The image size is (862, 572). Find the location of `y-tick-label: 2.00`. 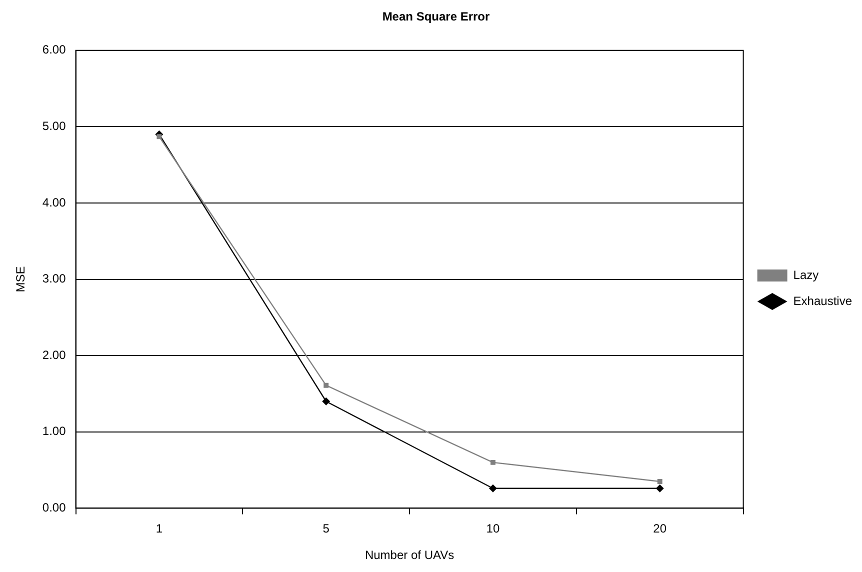

y-tick-label: 2.00 is located at coordinates (54, 355).